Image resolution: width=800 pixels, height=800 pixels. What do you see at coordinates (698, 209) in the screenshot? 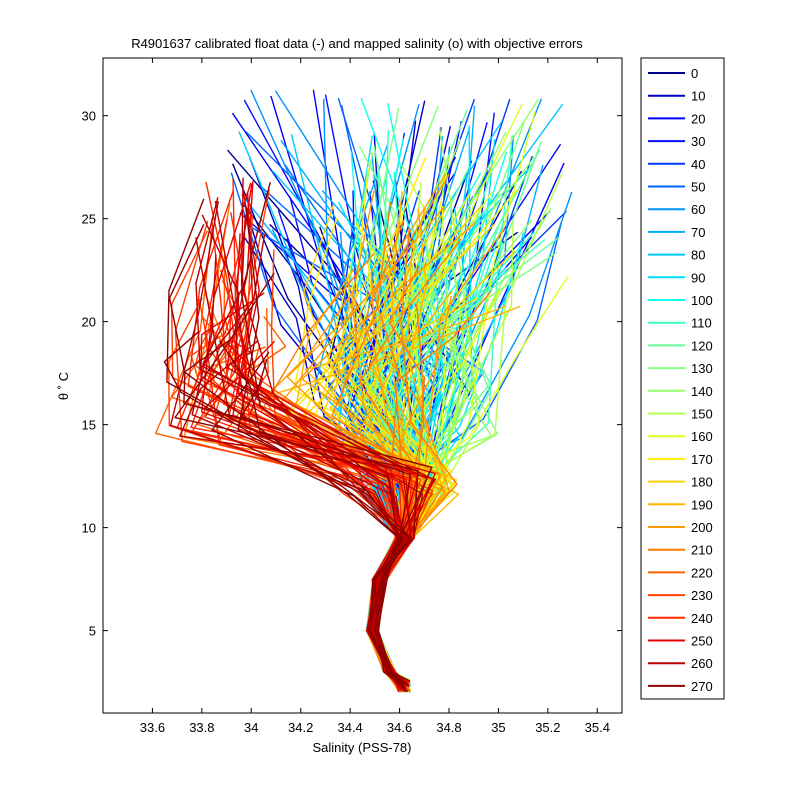
I see `legend-label: 60` at bounding box center [698, 209].